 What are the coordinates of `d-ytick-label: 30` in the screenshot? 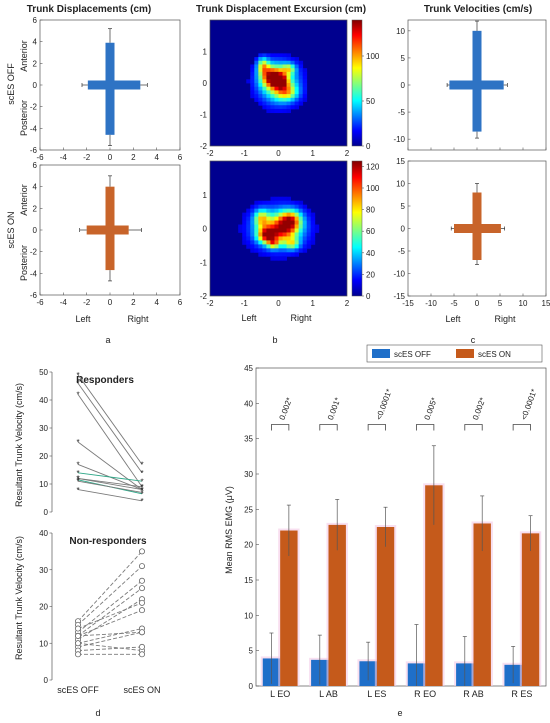 It's located at (43, 428).